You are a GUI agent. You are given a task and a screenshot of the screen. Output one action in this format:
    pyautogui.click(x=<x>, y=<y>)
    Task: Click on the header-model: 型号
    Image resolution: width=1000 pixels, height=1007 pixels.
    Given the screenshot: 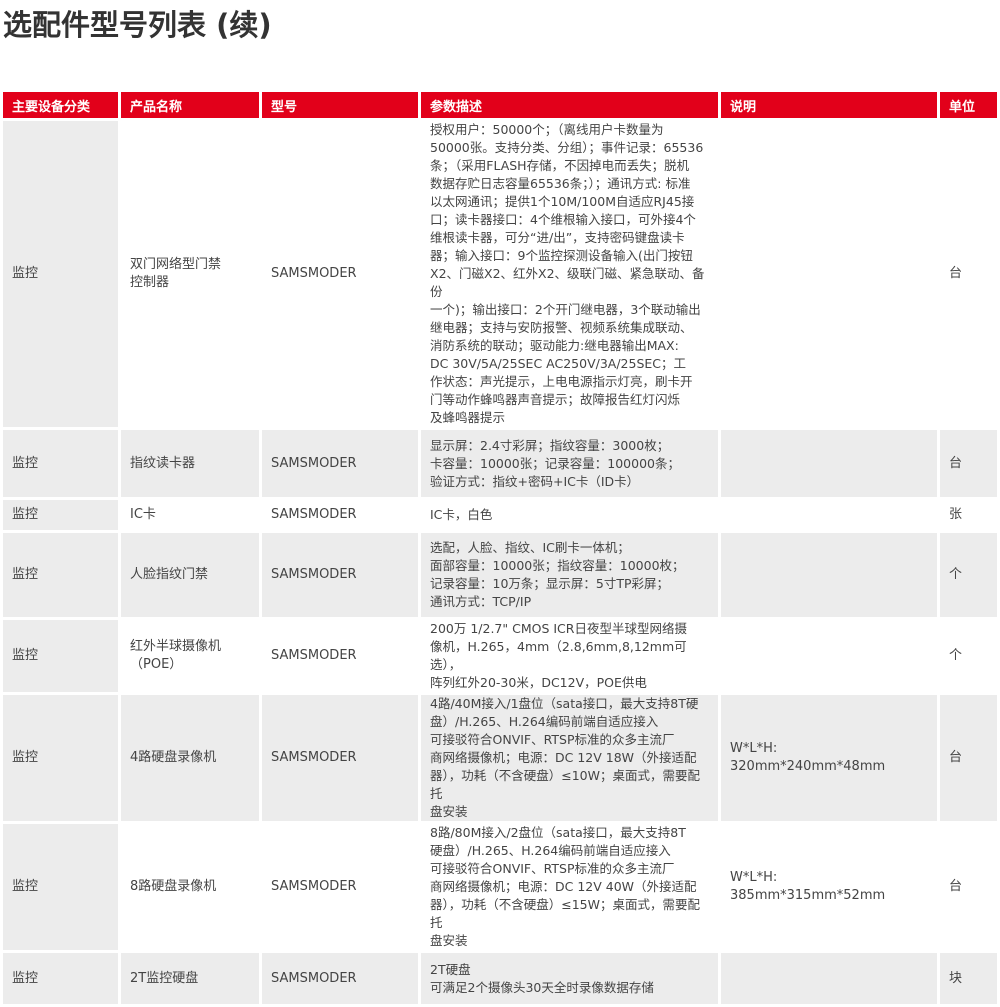 What is the action you would take?
    pyautogui.click(x=340, y=105)
    